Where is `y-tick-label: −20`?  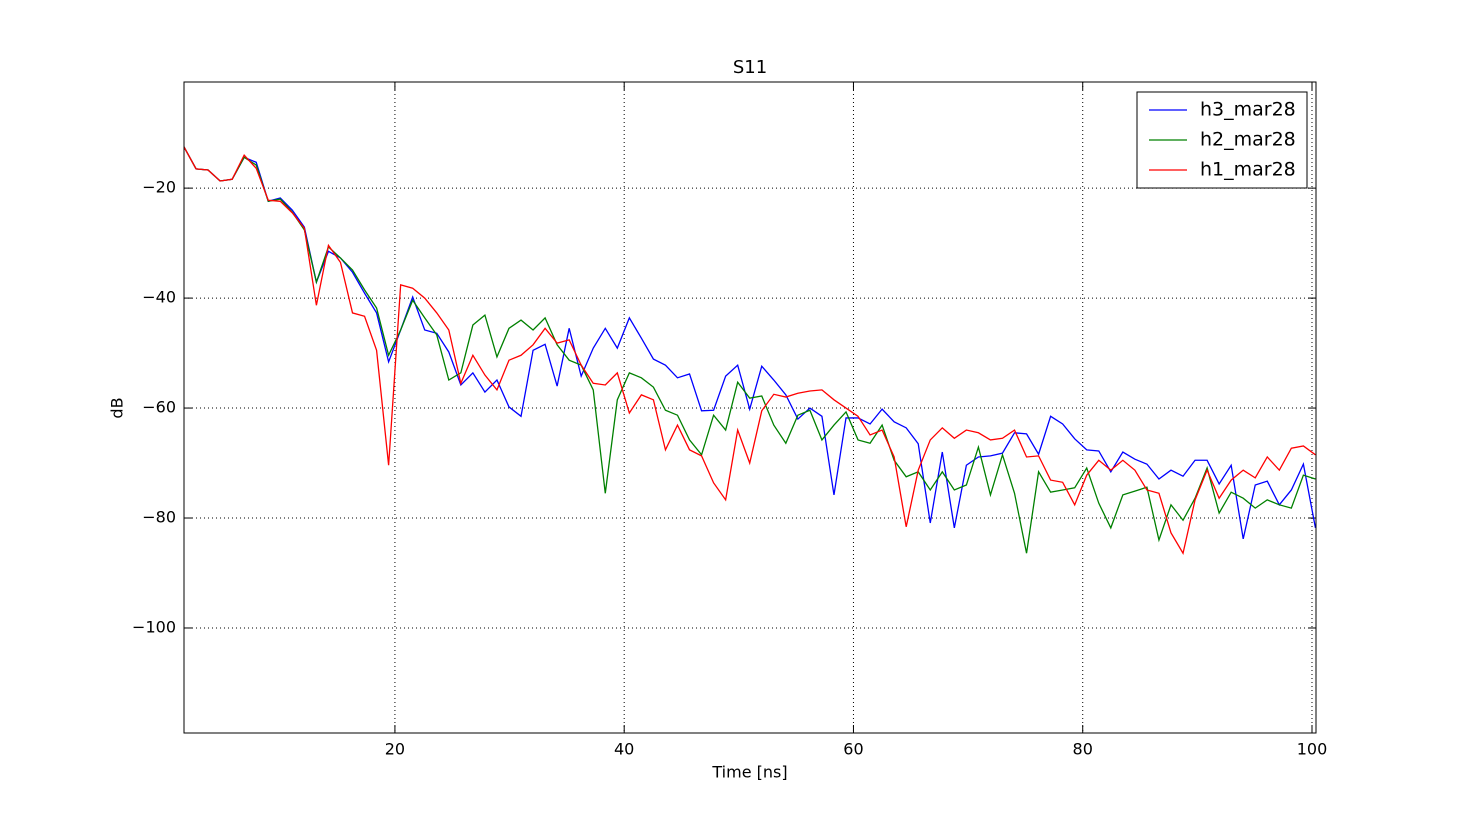 y-tick-label: −20 is located at coordinates (159, 187).